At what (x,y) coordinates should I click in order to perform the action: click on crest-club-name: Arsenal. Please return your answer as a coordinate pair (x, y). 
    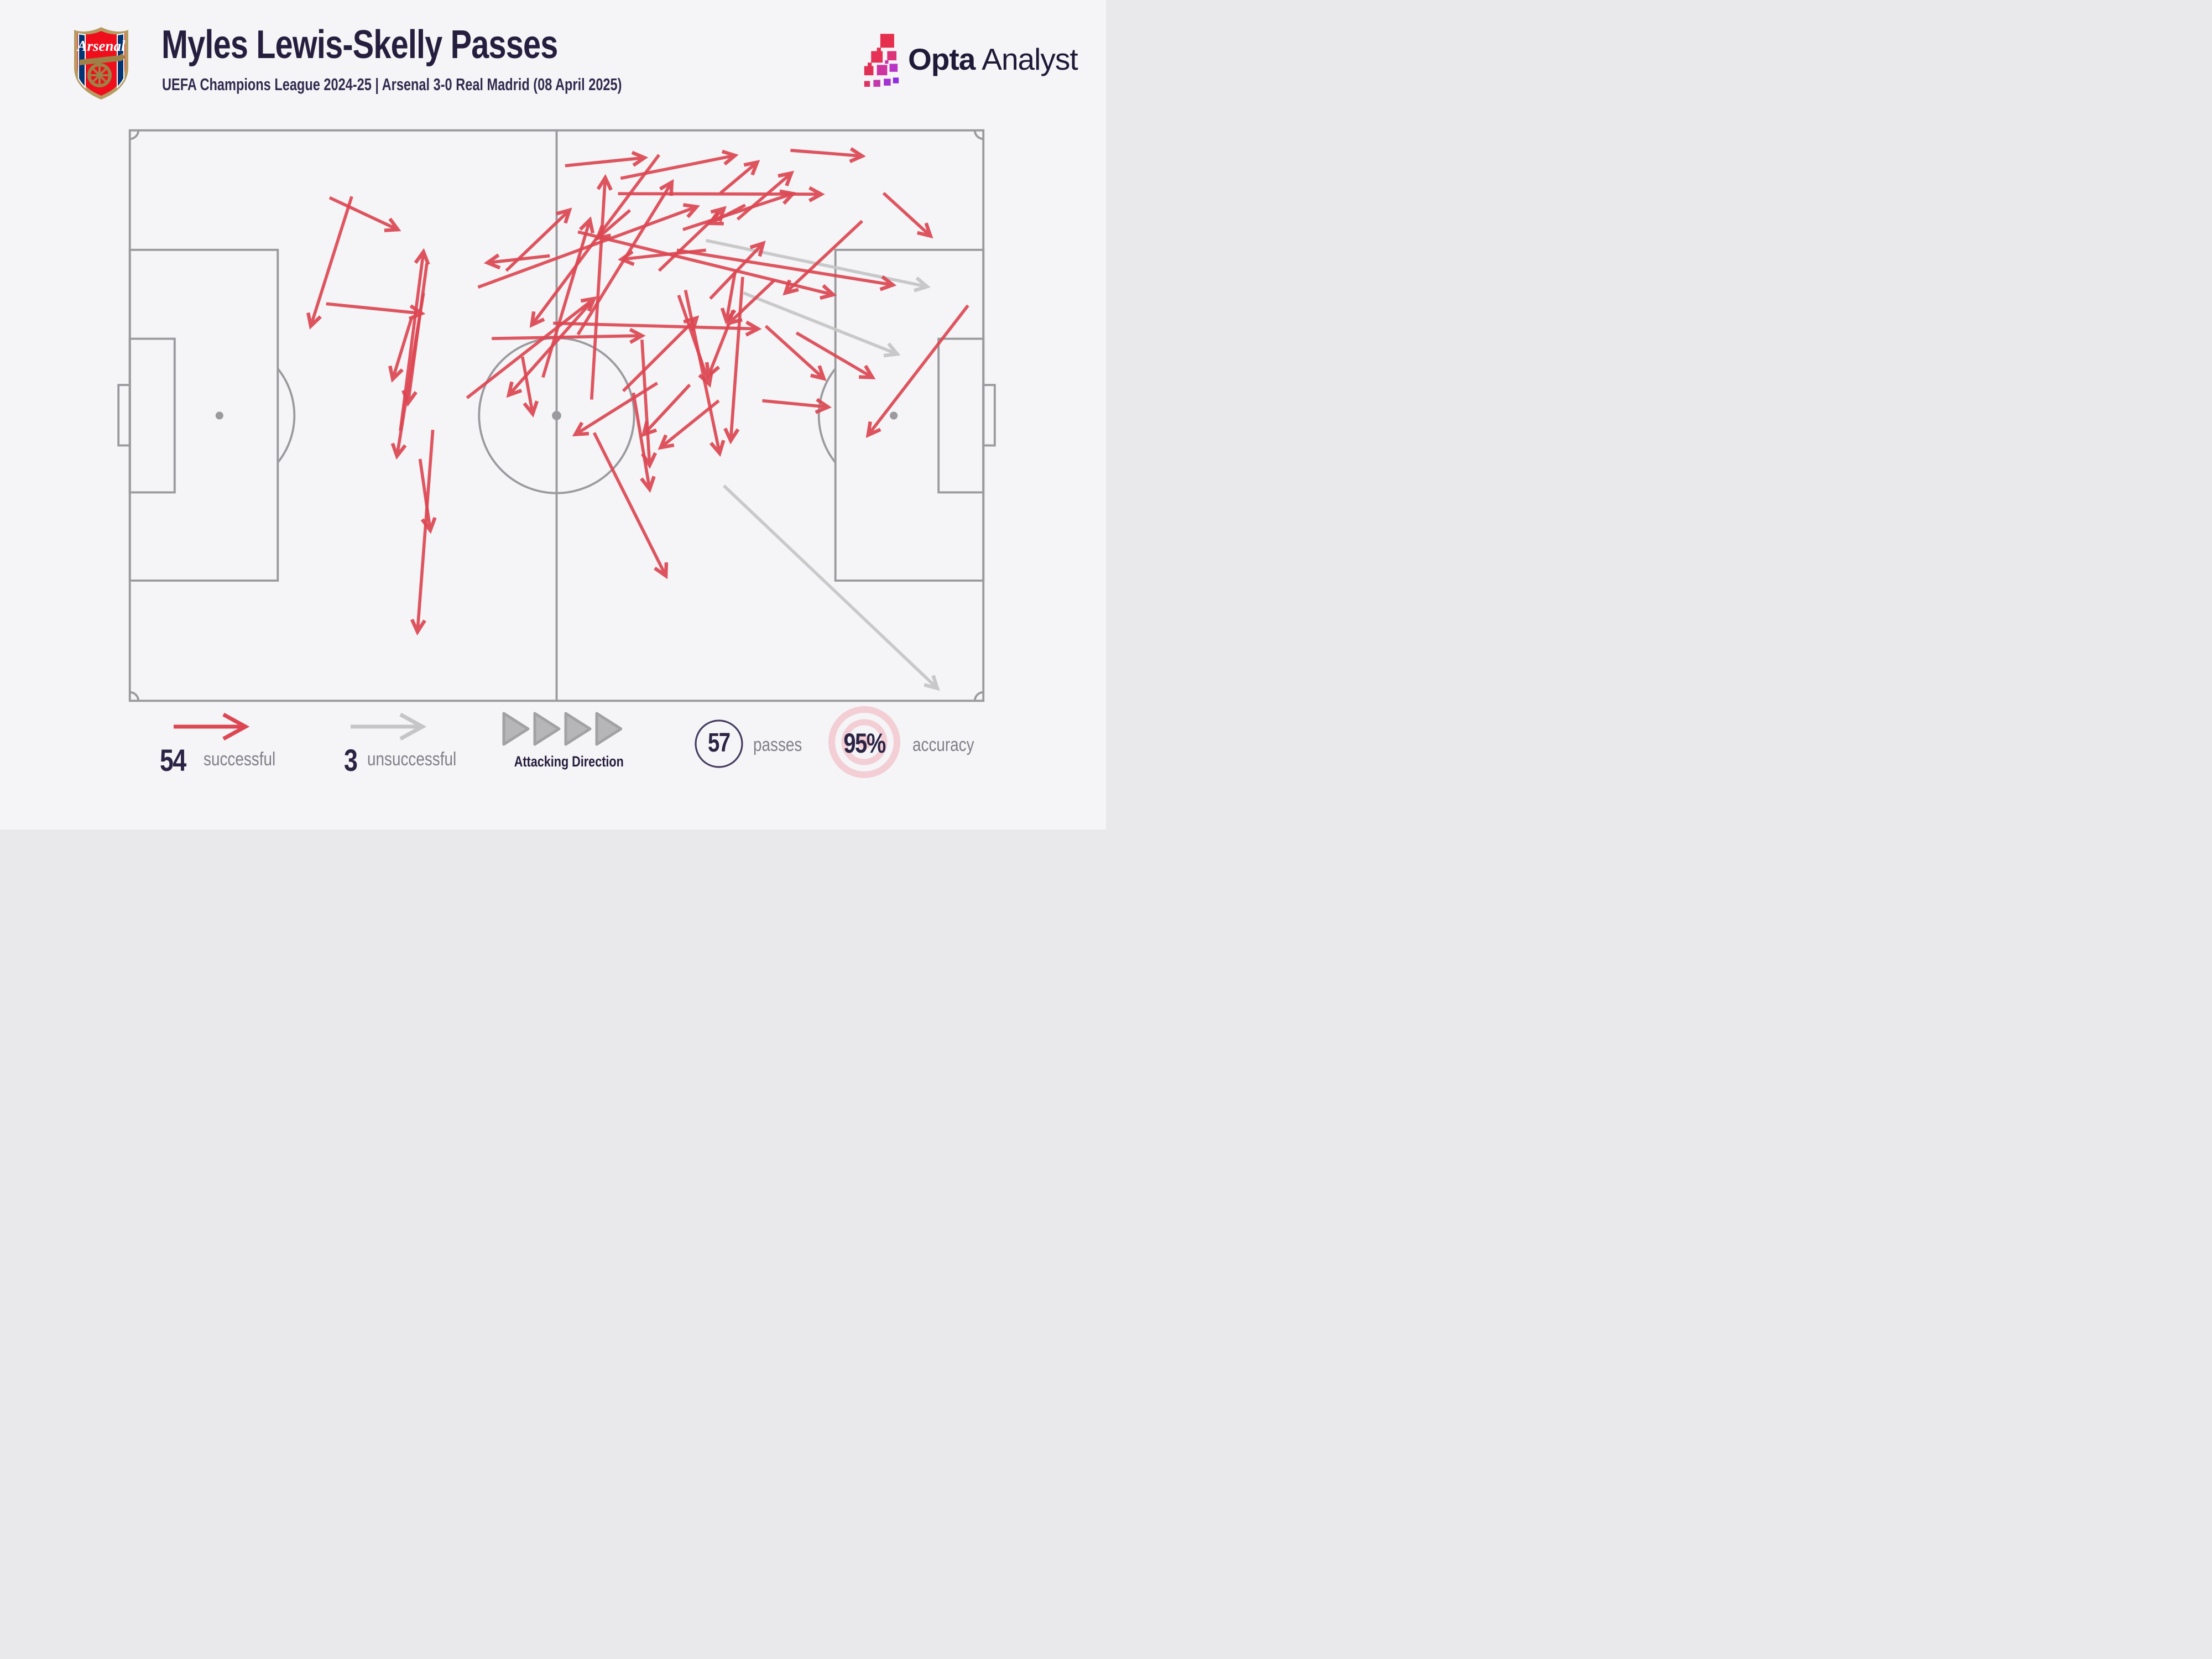
    Looking at the image, I should click on (101, 46).